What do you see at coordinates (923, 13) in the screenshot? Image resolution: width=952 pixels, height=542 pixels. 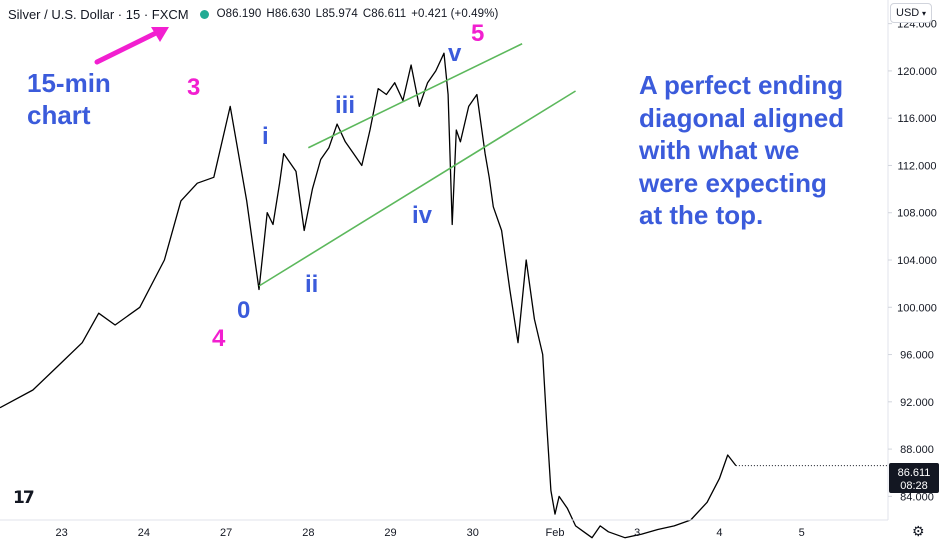 I see `chevron-down-icon: ▾` at bounding box center [923, 13].